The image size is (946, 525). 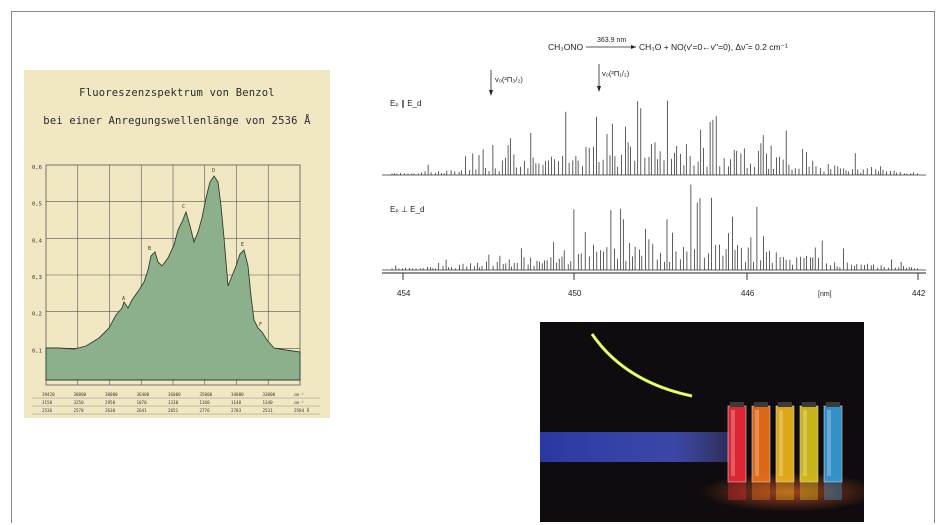 What do you see at coordinates (825, 294) in the screenshot?
I see `axis-unit: [nm]` at bounding box center [825, 294].